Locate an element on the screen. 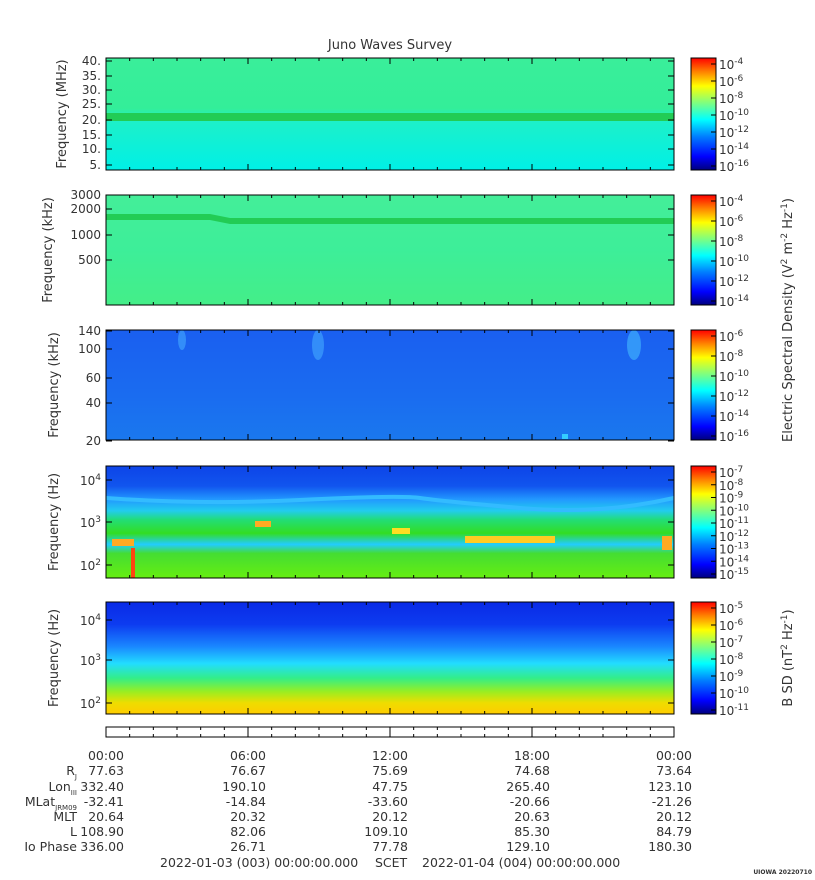  panel-1-ytick-label: 15. is located at coordinates (91, 135).